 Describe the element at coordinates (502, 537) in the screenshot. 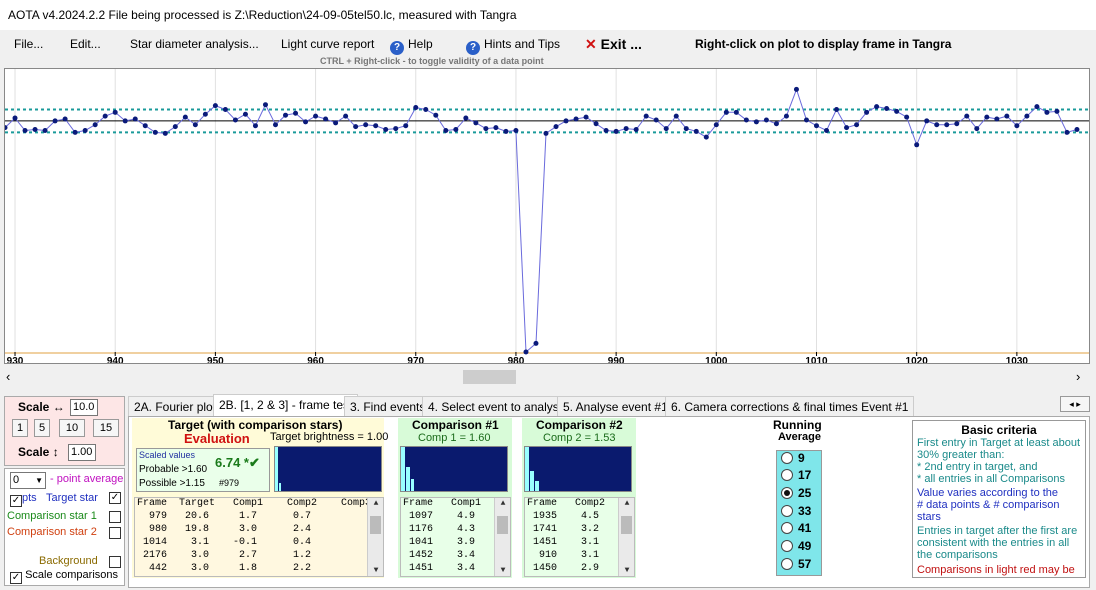

I see `comparison1-table-scrollbar: ▲ ▼` at that location.